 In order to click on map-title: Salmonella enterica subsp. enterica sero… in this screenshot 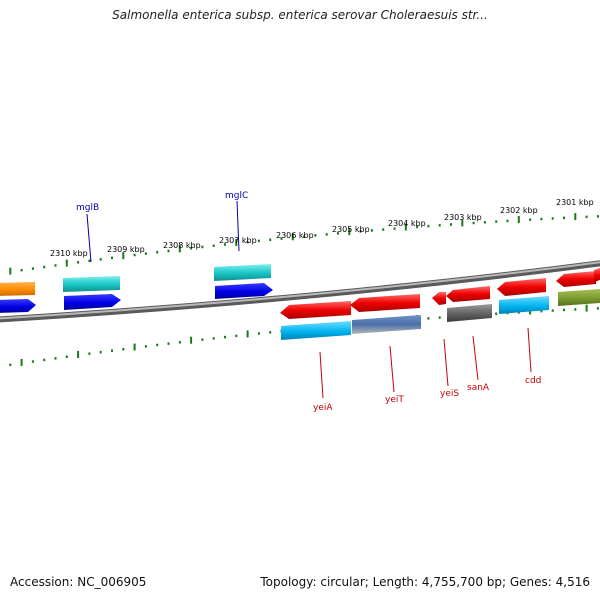, I will do `click(300, 15)`.